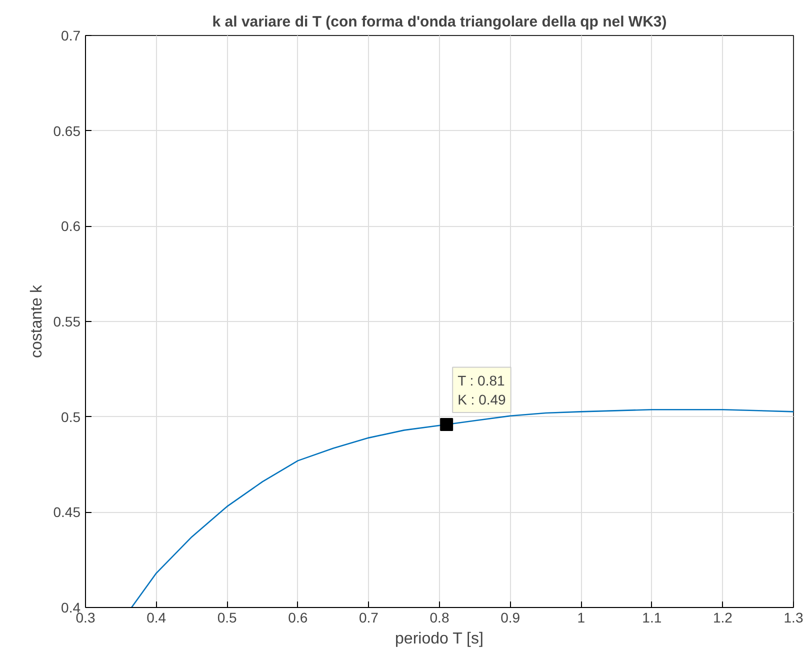  Describe the element at coordinates (156, 618) in the screenshot. I see `x-tick-label: 0.4` at that location.